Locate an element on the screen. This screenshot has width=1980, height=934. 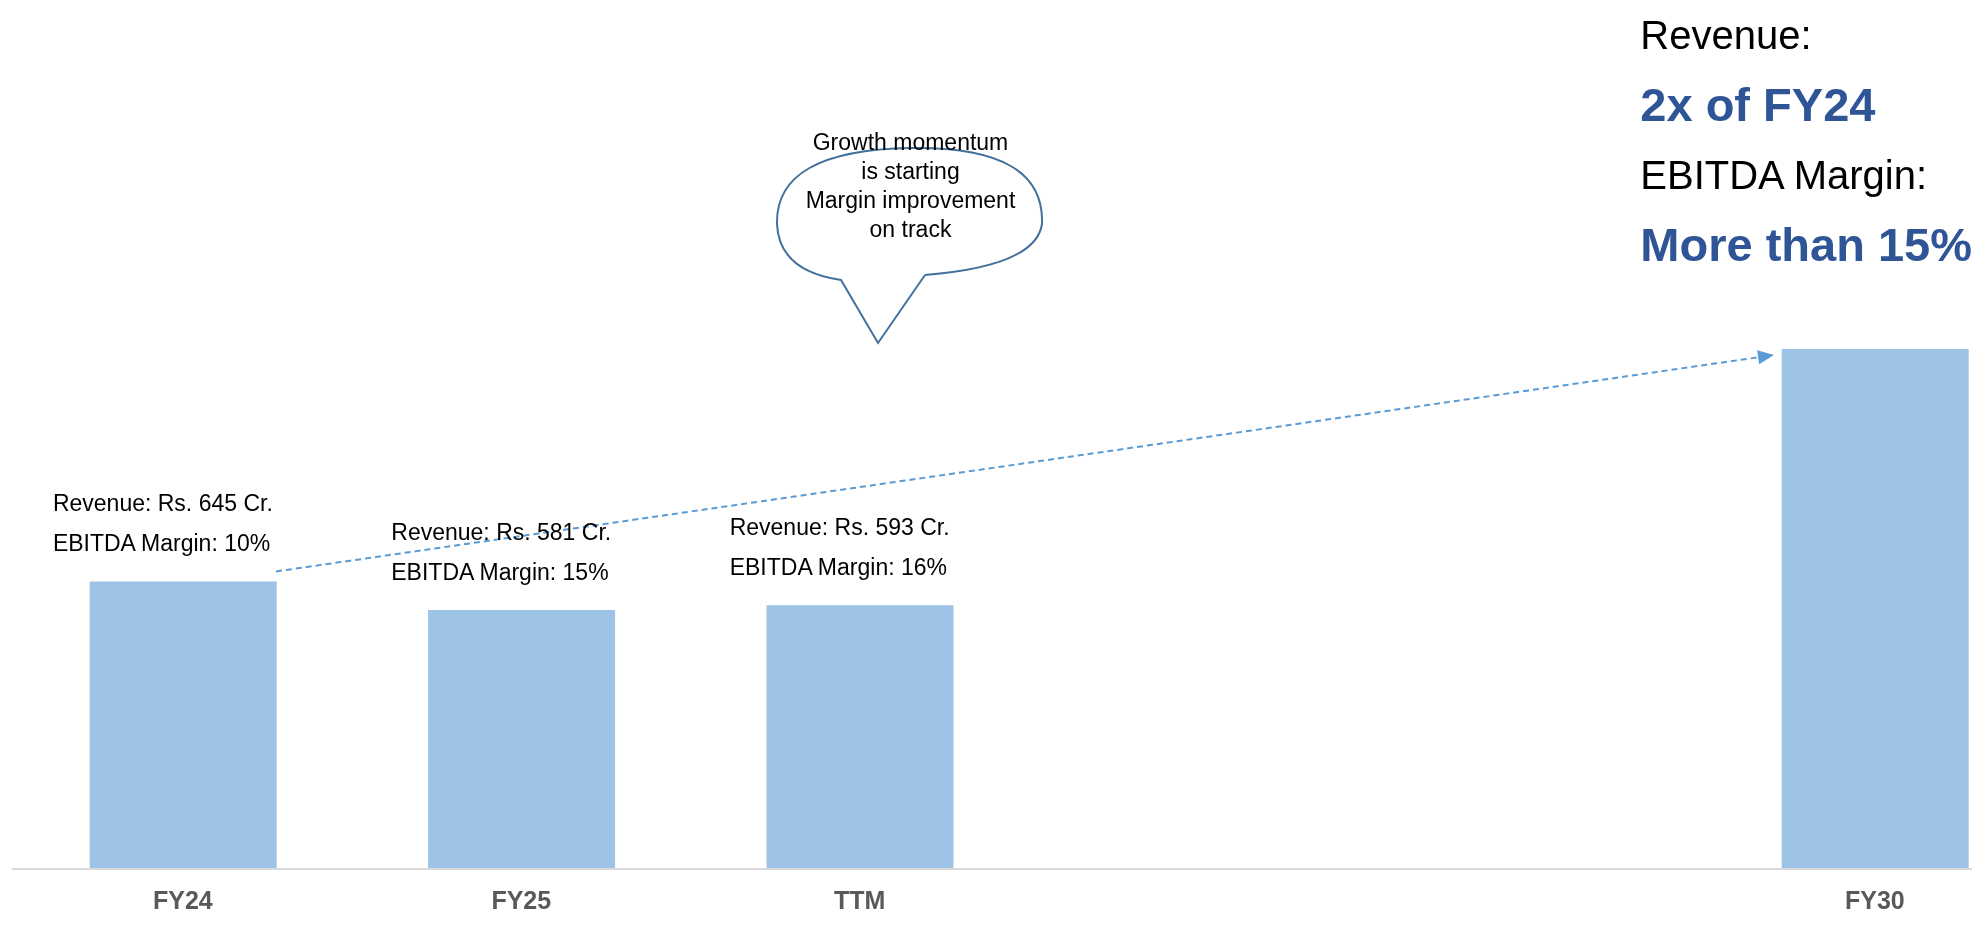
x-tick-label: FY30 is located at coordinates (1875, 899).